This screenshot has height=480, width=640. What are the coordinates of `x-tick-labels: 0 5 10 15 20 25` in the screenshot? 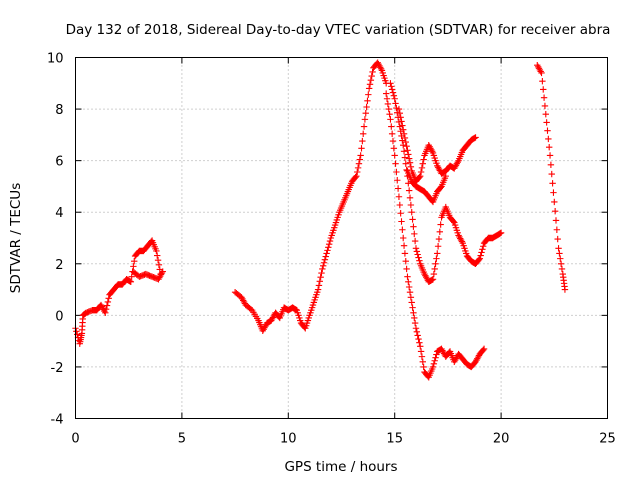 It's located at (343, 439).